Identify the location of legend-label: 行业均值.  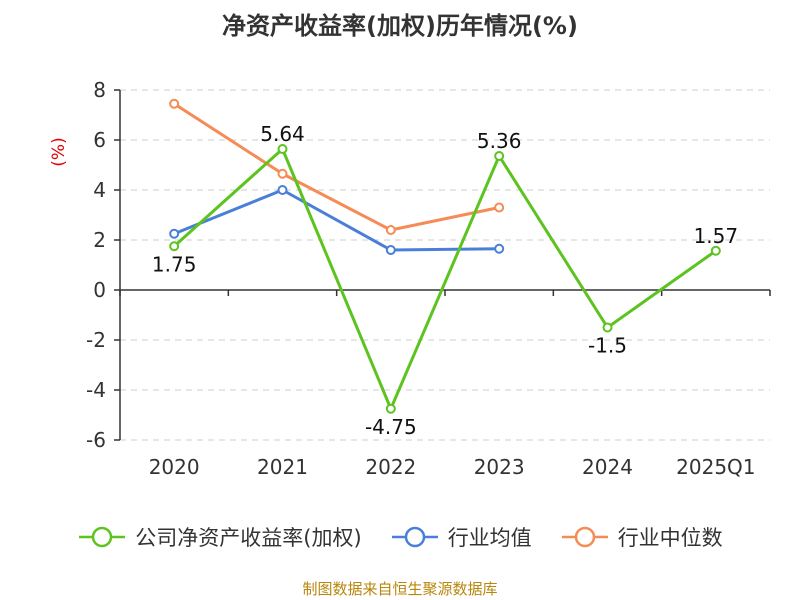
(489, 538).